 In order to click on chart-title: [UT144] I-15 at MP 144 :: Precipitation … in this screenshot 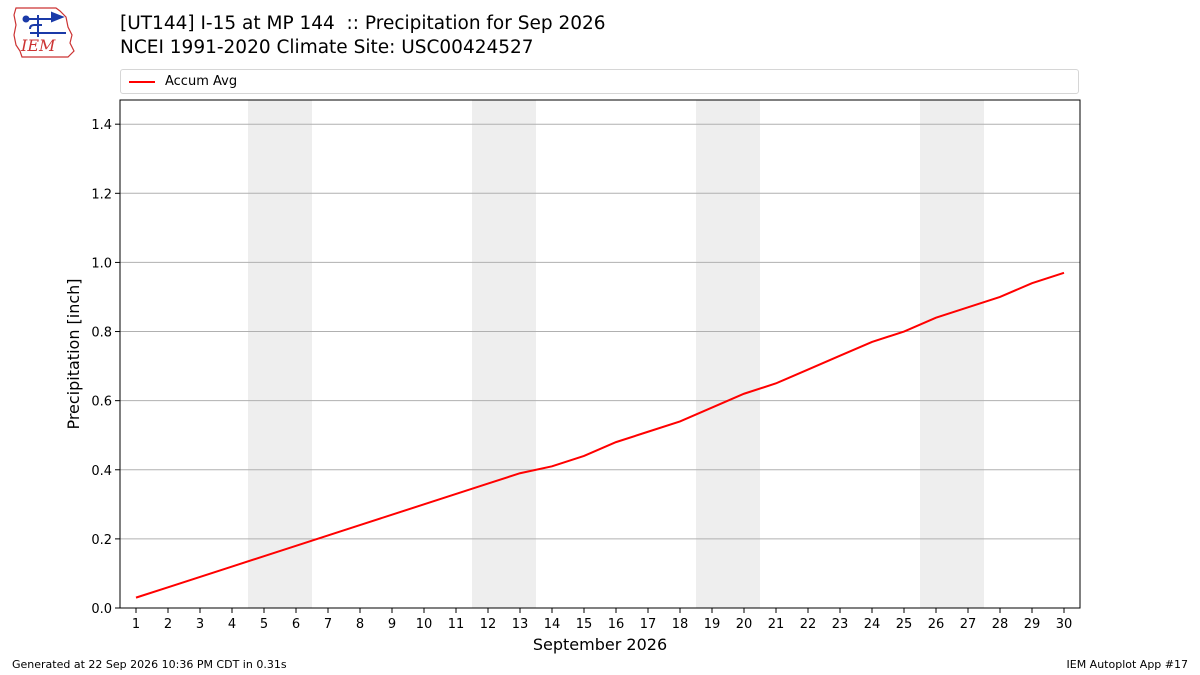, I will do `click(363, 23)`.